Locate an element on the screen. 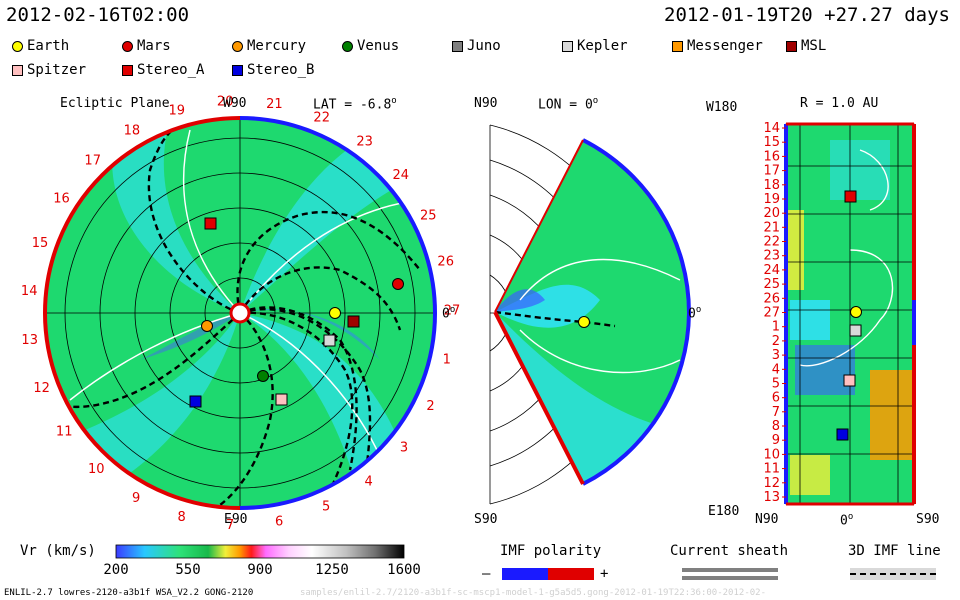 This screenshot has width=960, height=600. meridional-earth-marker is located at coordinates (584, 322).